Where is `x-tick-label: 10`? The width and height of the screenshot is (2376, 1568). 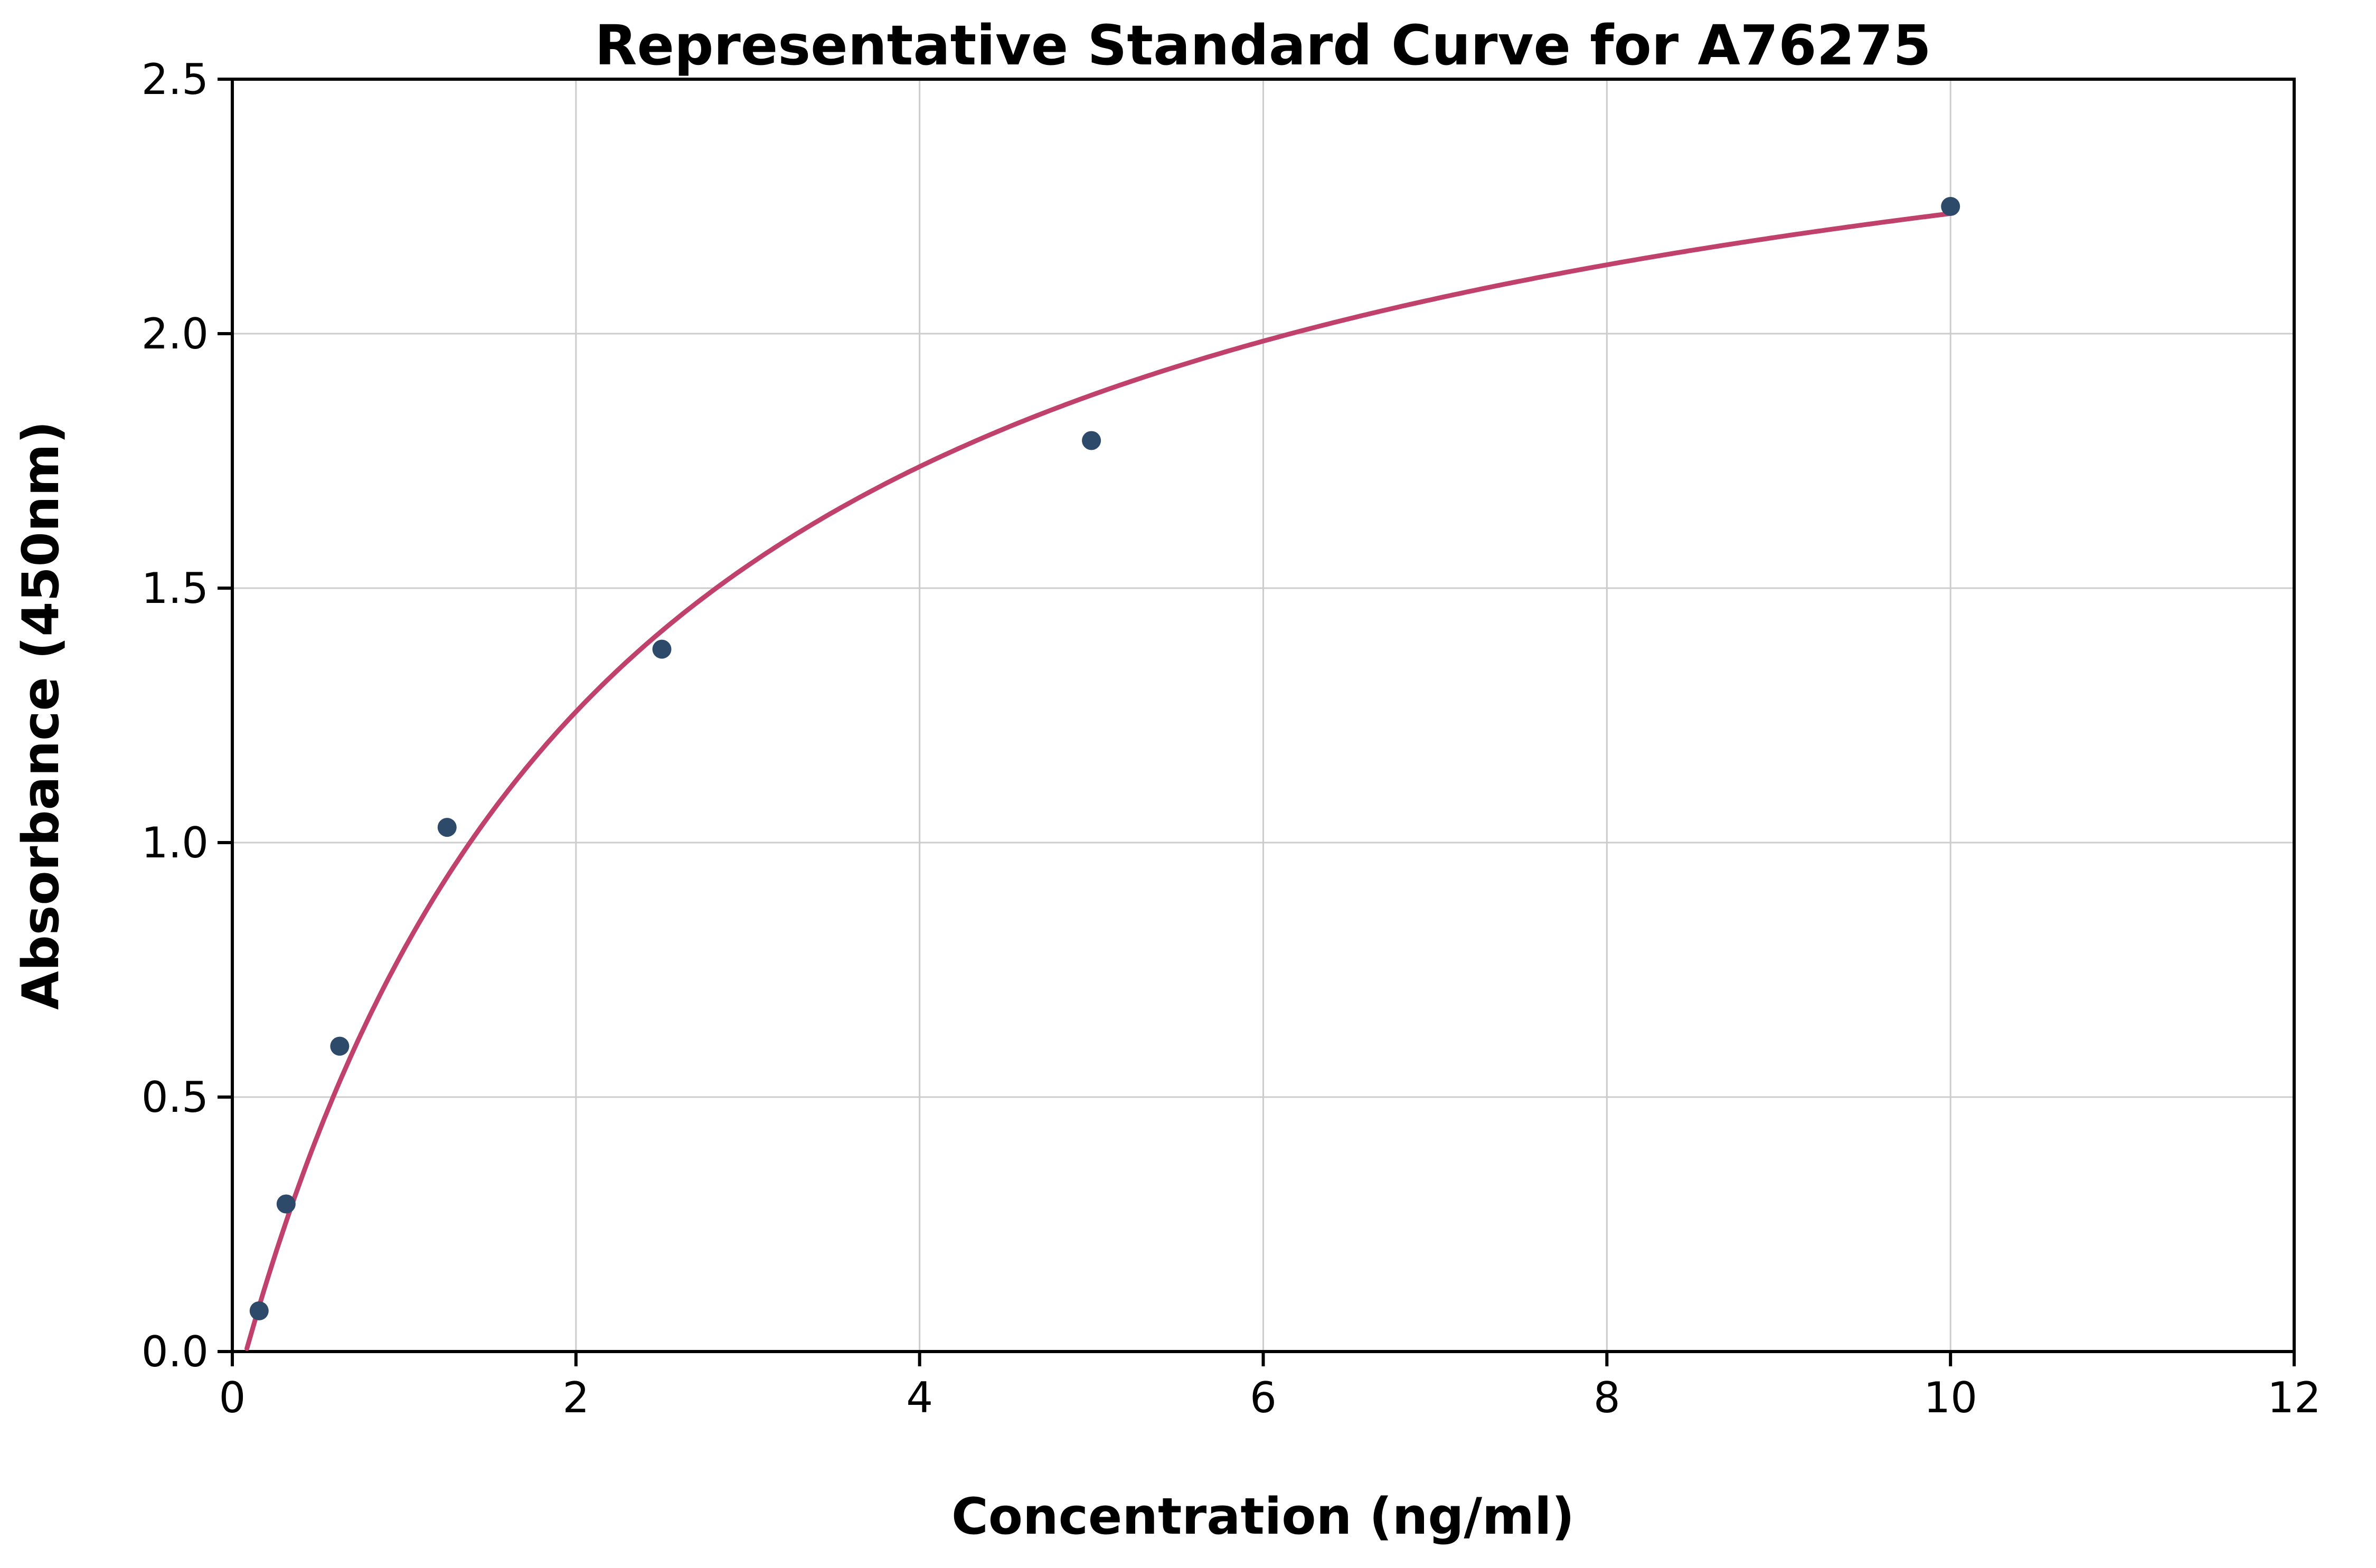 x-tick-label: 10 is located at coordinates (1951, 1397).